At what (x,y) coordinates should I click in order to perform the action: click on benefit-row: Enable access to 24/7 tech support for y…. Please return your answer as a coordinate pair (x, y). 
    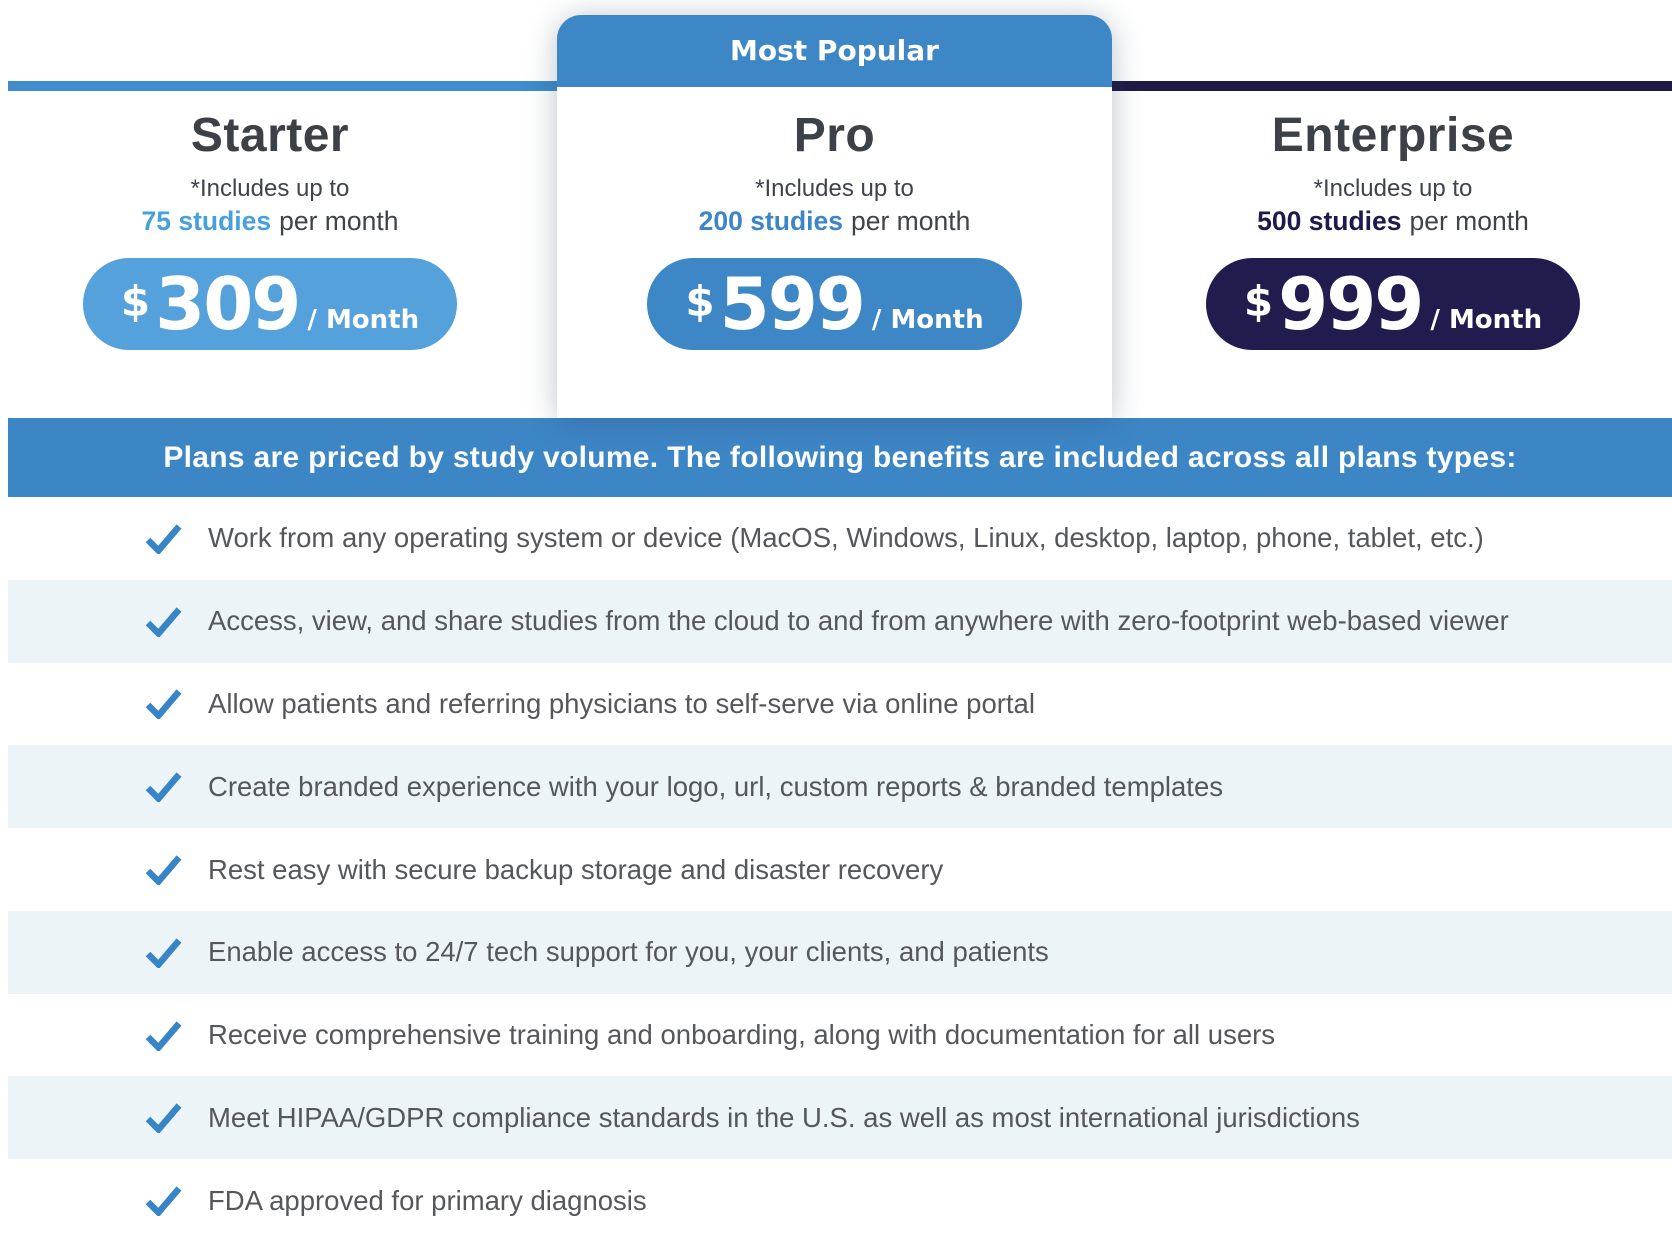
    Looking at the image, I should click on (840, 952).